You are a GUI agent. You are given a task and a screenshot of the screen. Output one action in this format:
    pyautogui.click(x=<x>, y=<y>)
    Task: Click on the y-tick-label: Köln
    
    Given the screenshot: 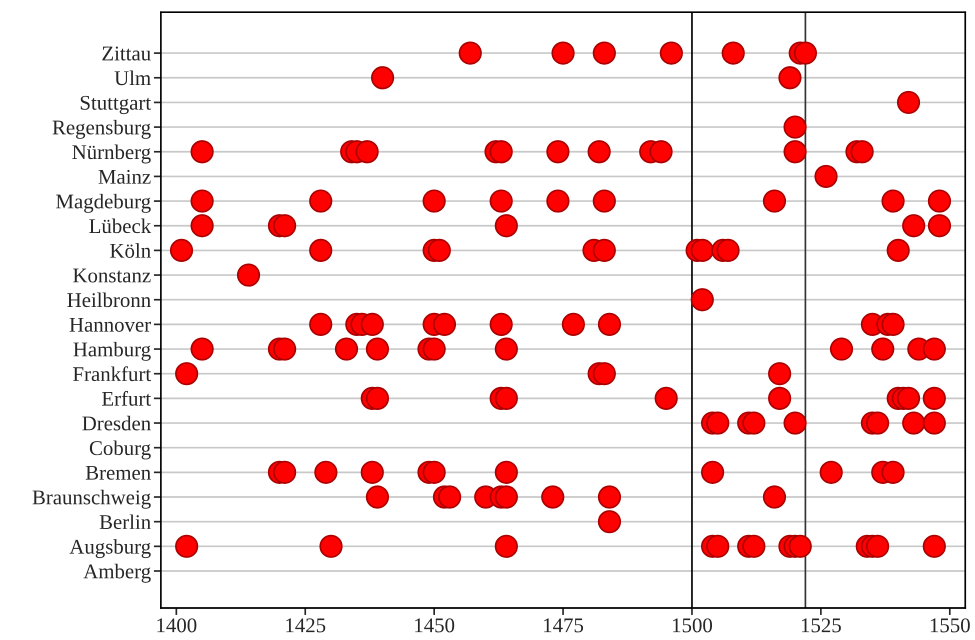 What is the action you would take?
    pyautogui.click(x=130, y=250)
    